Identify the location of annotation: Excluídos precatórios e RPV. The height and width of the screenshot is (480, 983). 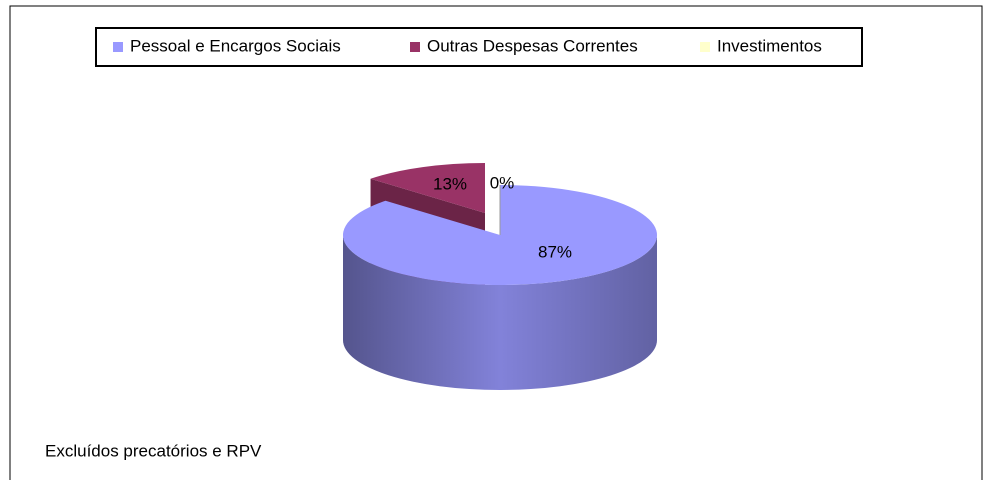
(153, 450).